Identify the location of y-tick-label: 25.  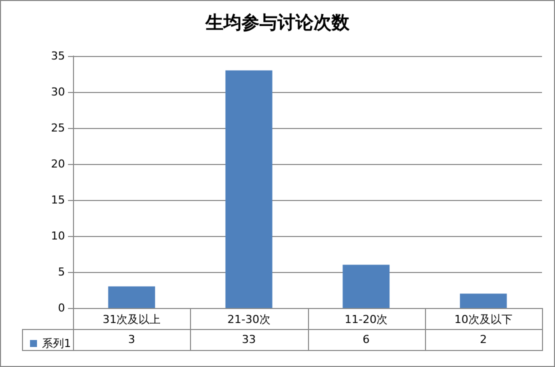
(58, 128).